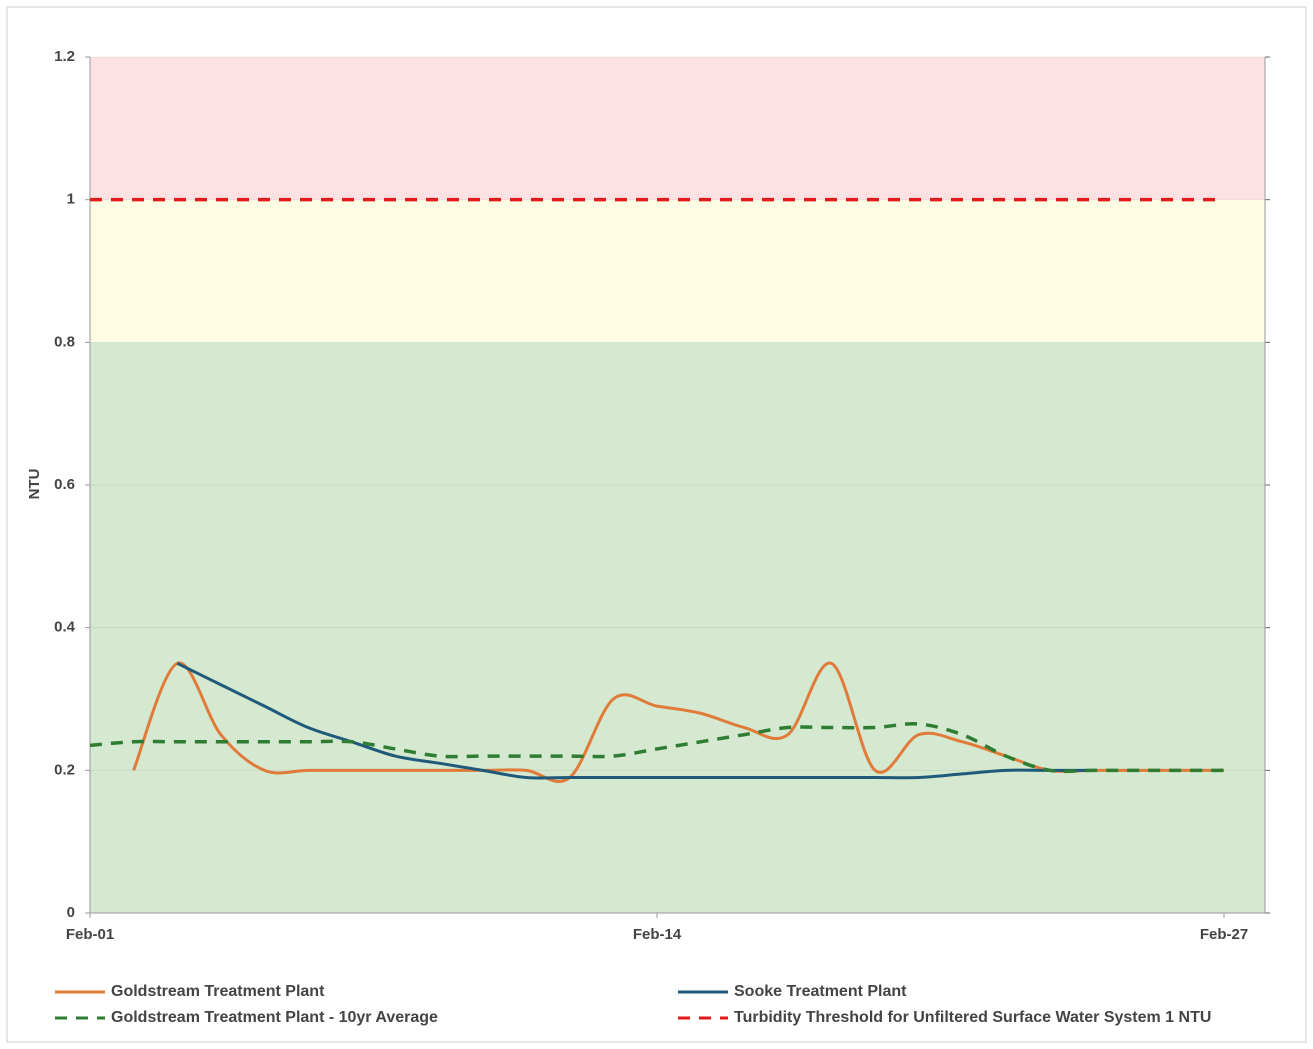  Describe the element at coordinates (34, 484) in the screenshot. I see `y-axis-label: NTU` at that location.